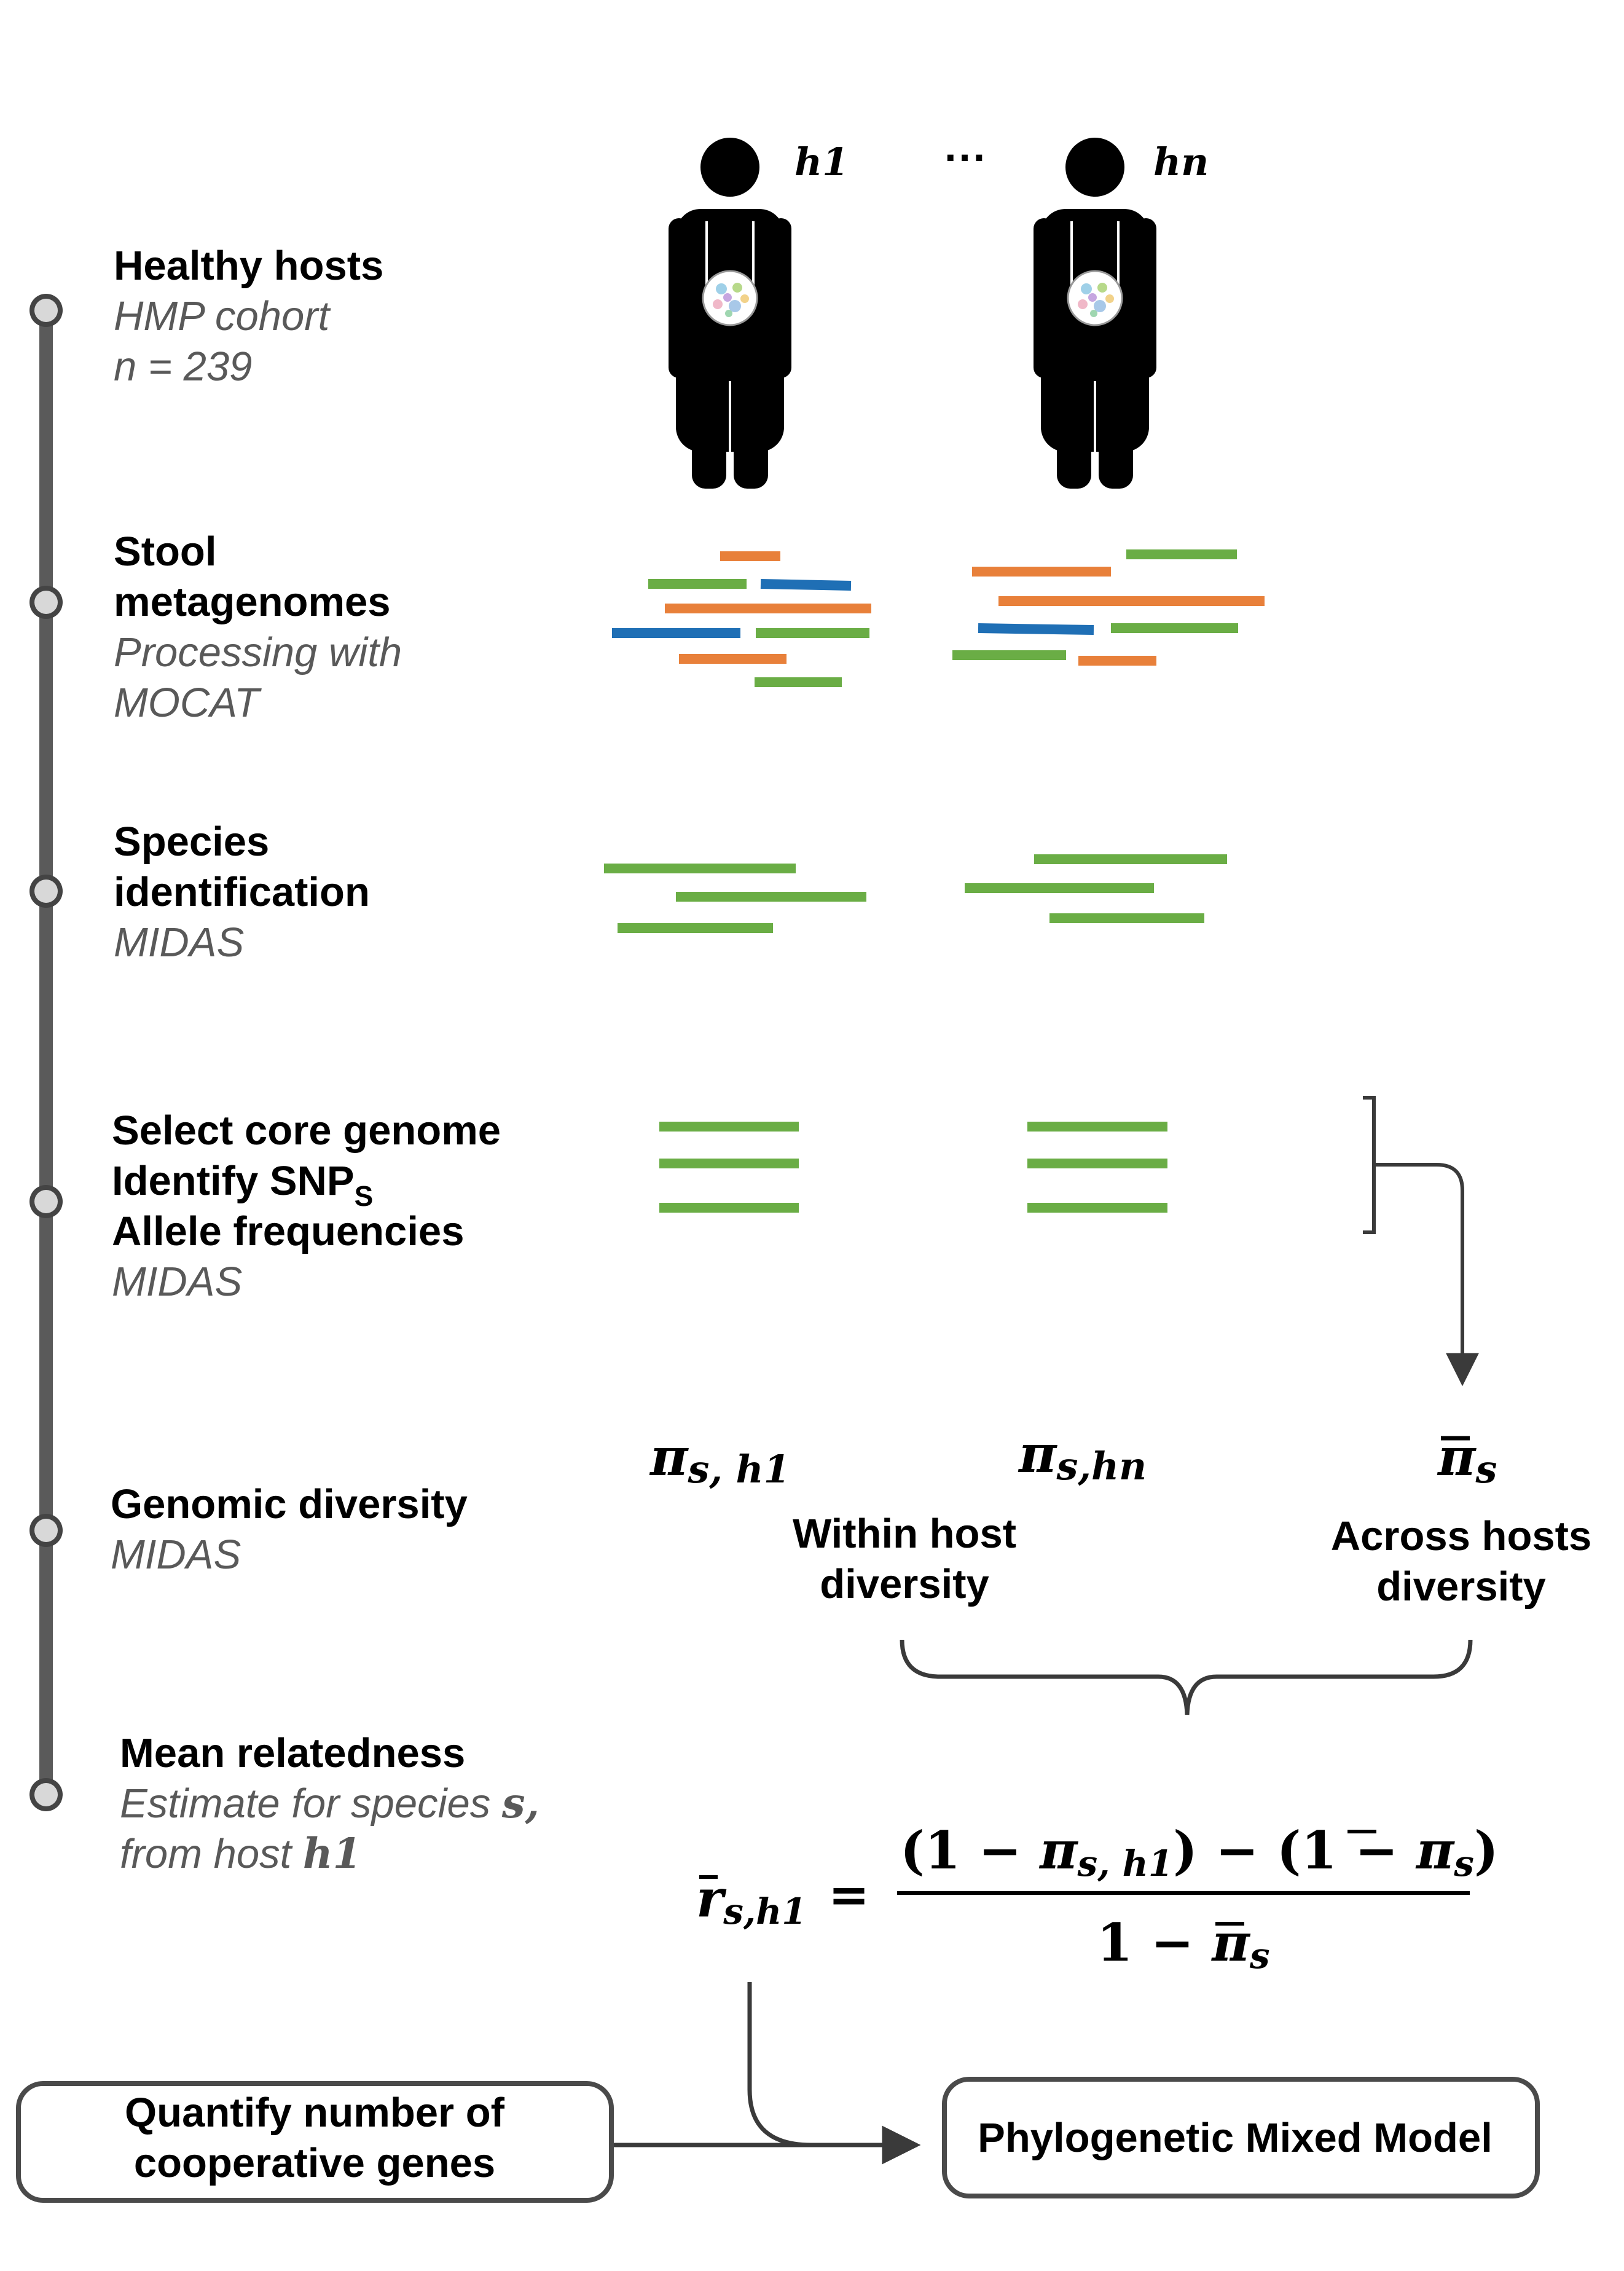 This screenshot has width=1624, height=2271. I want to click on step-subtitle: Estimate for species s,, so click(329, 1803).